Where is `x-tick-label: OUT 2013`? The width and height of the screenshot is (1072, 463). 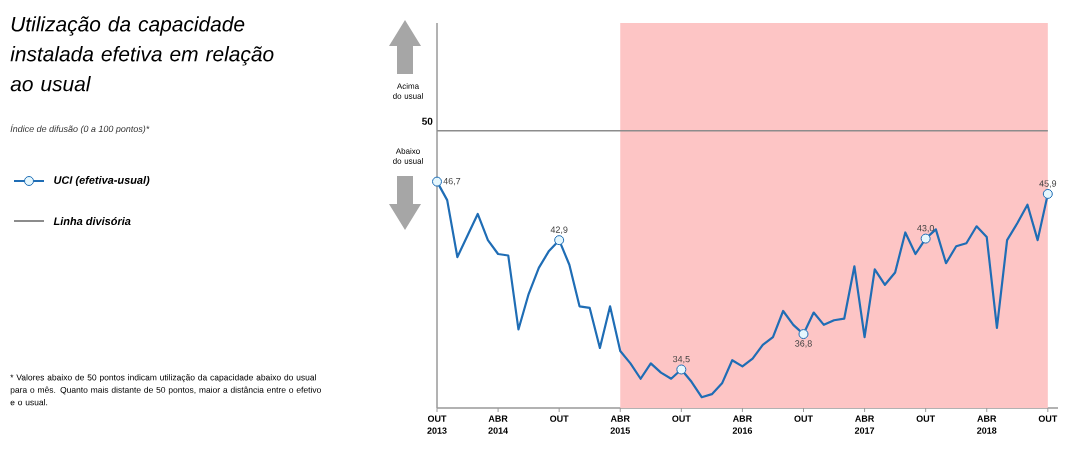
x-tick-label: OUT 2013 is located at coordinates (437, 424).